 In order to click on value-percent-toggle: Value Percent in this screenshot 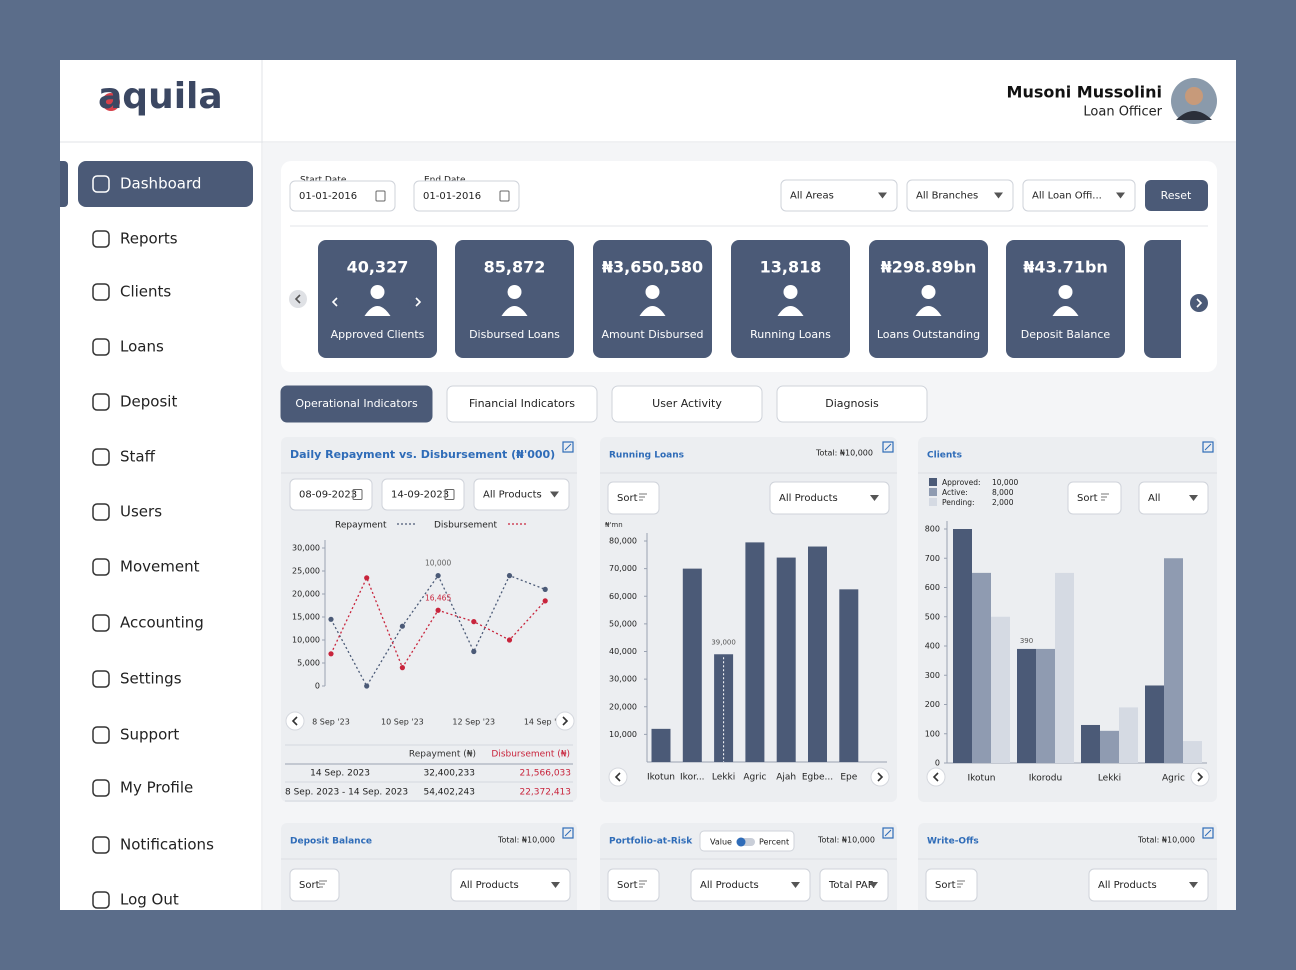, I will do `click(747, 841)`.